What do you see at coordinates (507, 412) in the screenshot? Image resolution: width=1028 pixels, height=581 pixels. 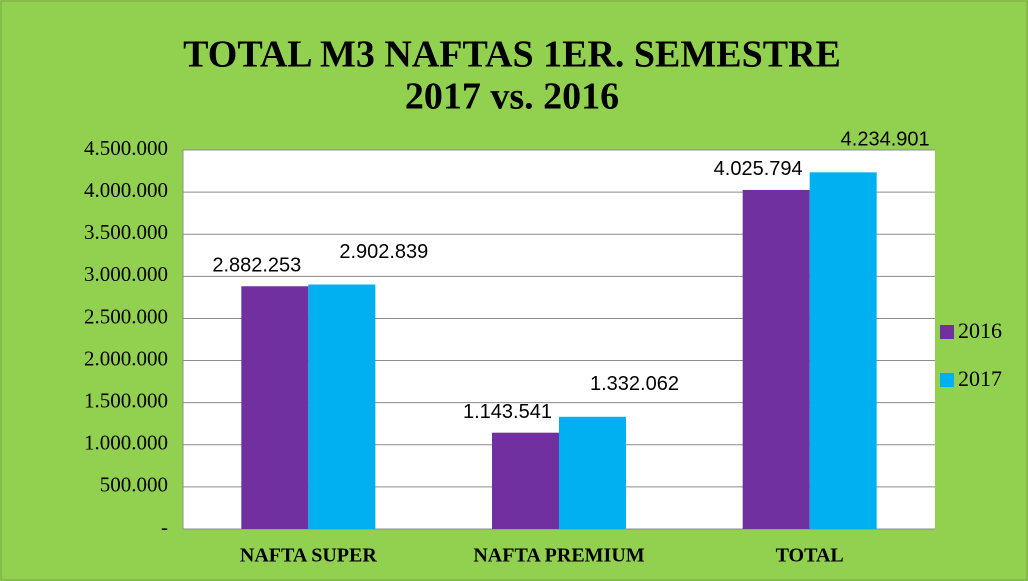 I see `data-label: 1.143.541` at bounding box center [507, 412].